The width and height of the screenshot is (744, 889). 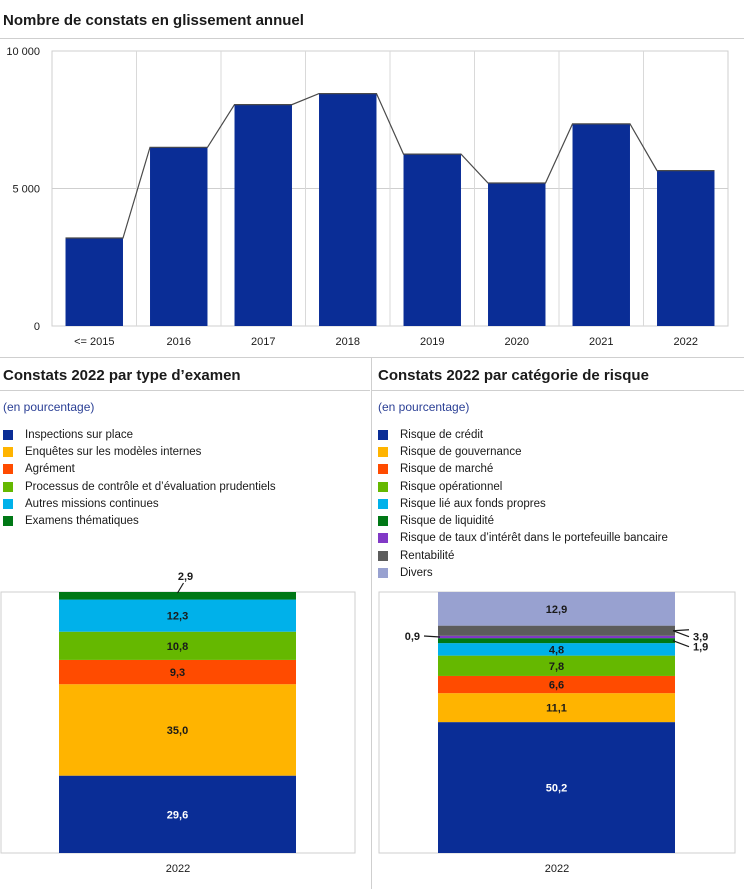 What do you see at coordinates (523, 469) in the screenshot?
I see `legend-item: Risque de marché` at bounding box center [523, 469].